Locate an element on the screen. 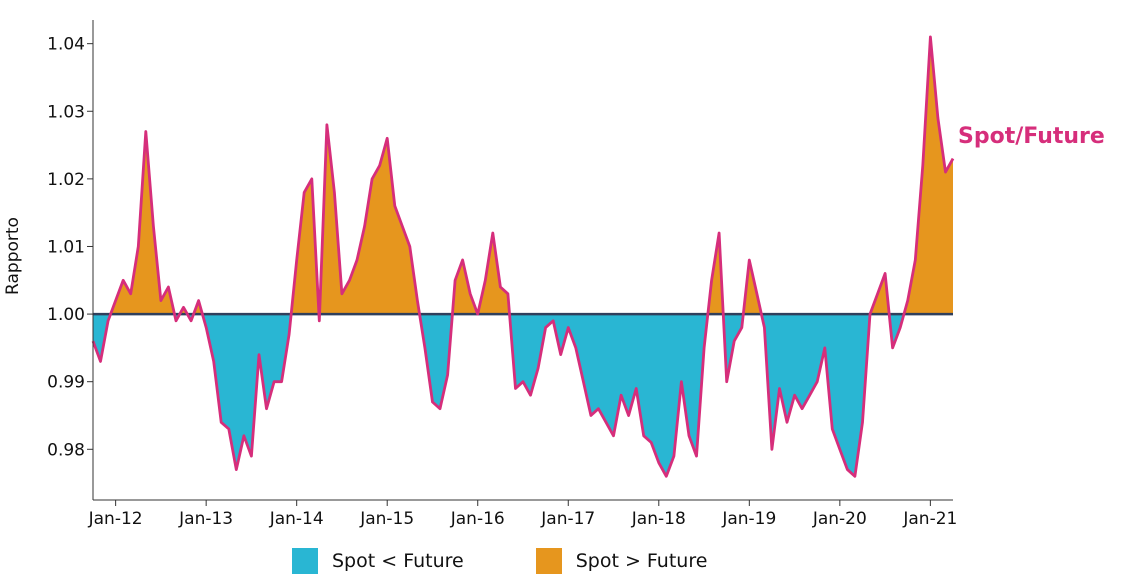  y-tick-label: 1.02 is located at coordinates (66, 180).